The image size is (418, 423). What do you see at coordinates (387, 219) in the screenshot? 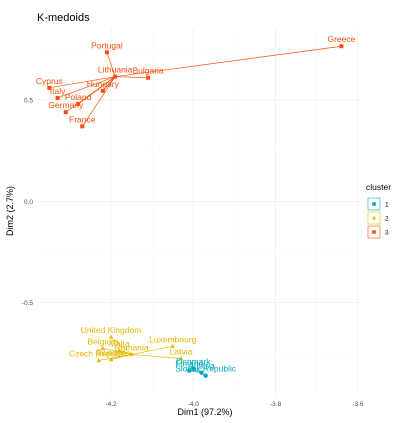
I see `legend-label: 2` at bounding box center [387, 219].